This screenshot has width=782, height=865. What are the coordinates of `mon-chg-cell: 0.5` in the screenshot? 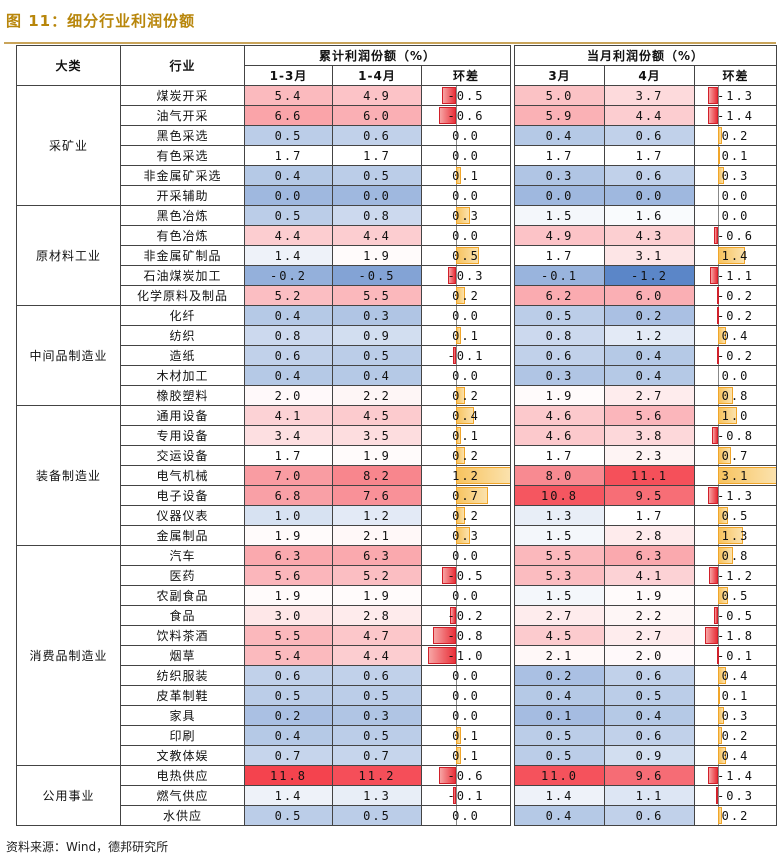 It's located at (735, 595).